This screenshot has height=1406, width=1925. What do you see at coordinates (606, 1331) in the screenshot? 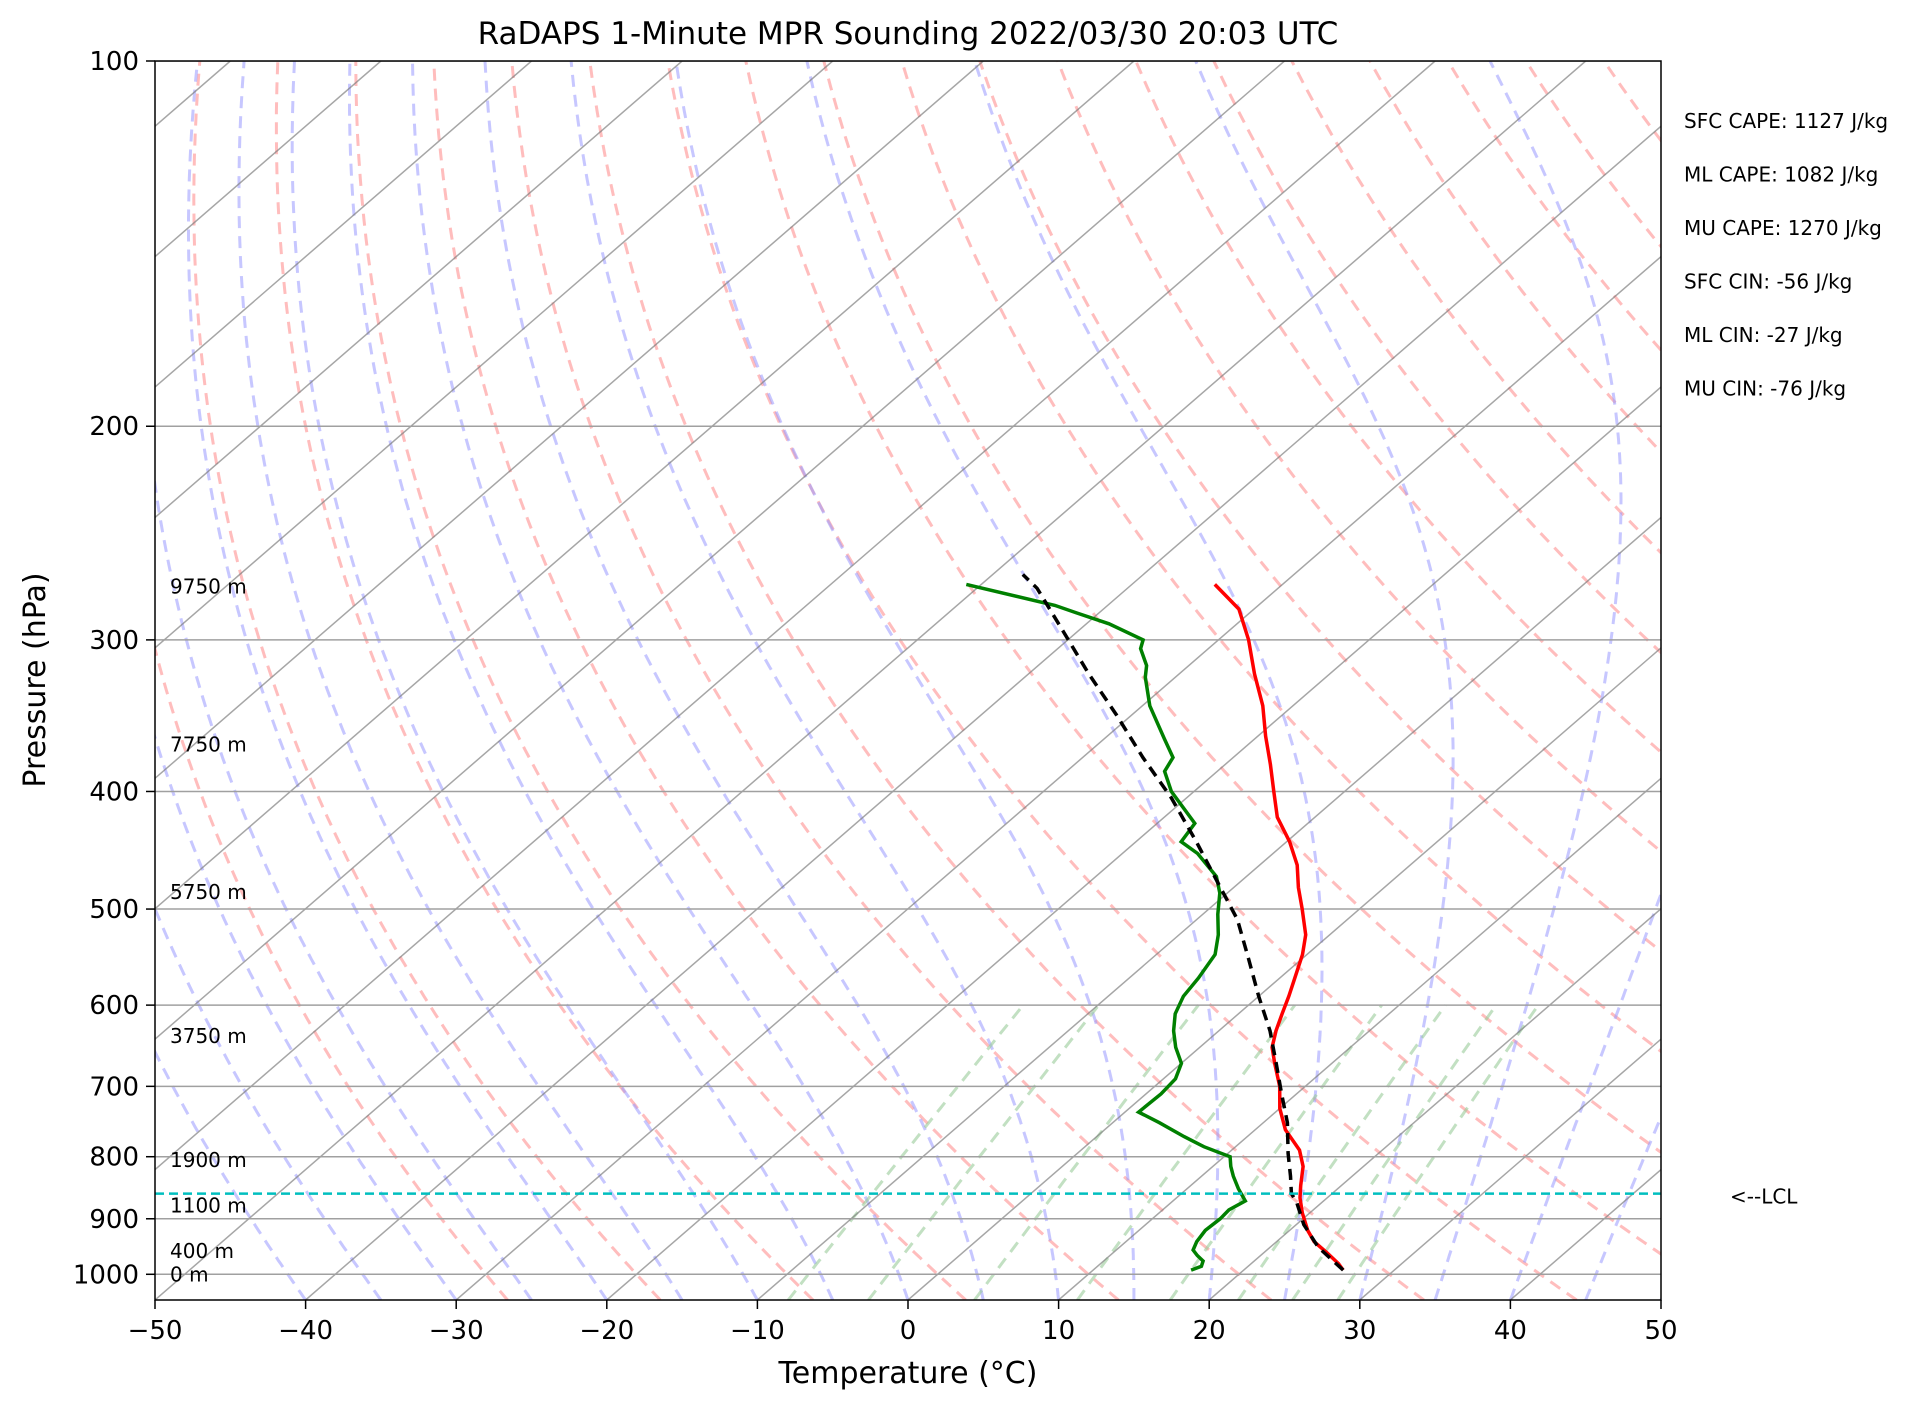
I see `x-tick-label: −20` at bounding box center [606, 1331].